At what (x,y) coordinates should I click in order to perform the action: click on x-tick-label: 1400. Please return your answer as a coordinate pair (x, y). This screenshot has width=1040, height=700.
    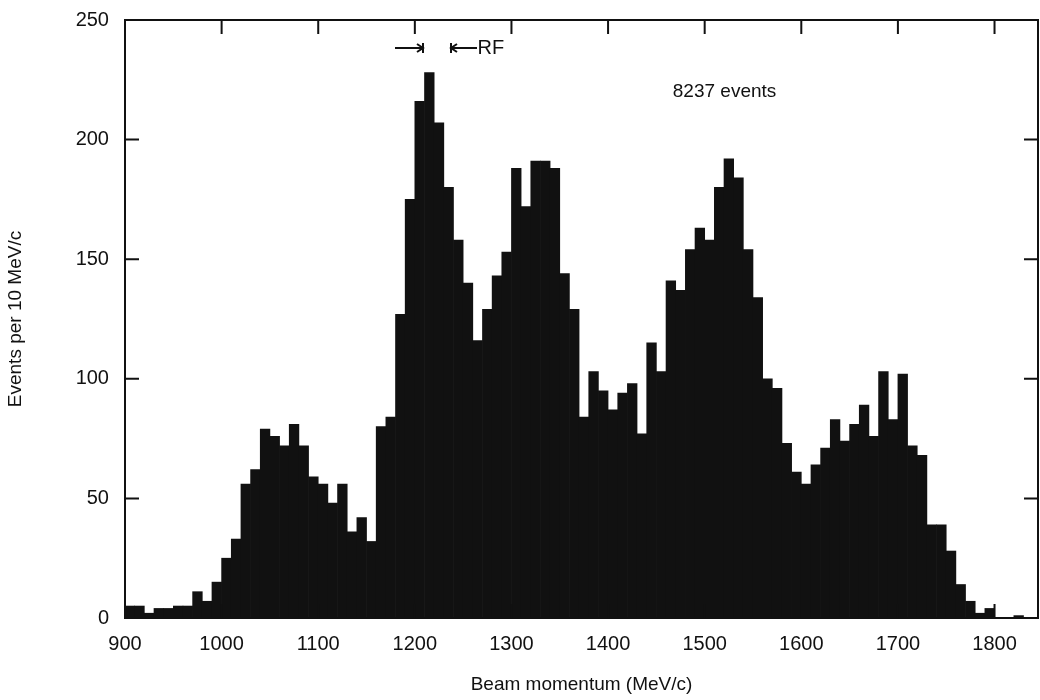
    Looking at the image, I should click on (608, 642).